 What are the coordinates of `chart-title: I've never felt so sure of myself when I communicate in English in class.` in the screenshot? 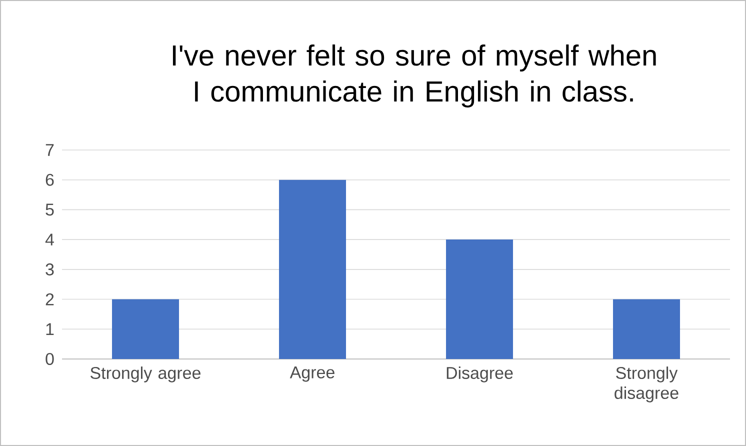 It's located at (414, 76).